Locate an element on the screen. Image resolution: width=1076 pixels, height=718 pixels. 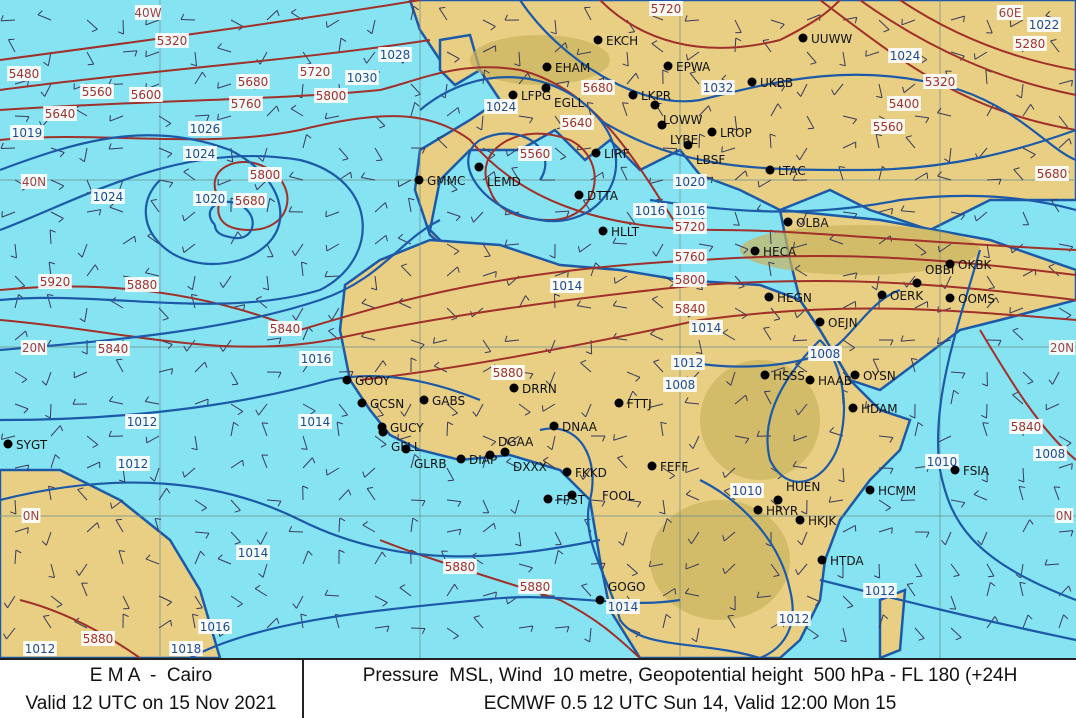
station-marker: UUWW is located at coordinates (825, 39).